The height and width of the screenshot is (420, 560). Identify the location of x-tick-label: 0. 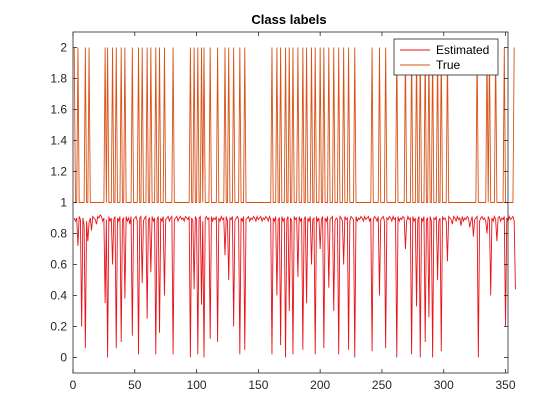
(73, 385).